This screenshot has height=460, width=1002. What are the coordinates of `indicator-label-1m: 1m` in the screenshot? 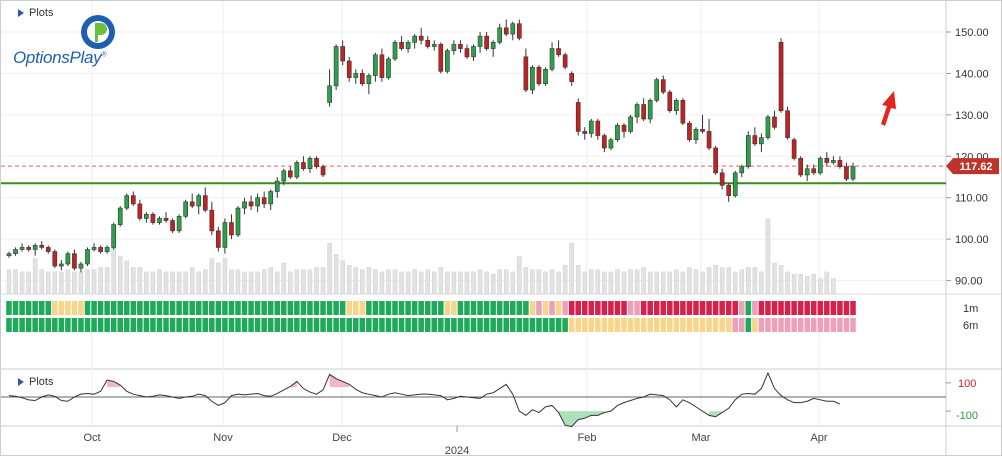 It's located at (970, 309).